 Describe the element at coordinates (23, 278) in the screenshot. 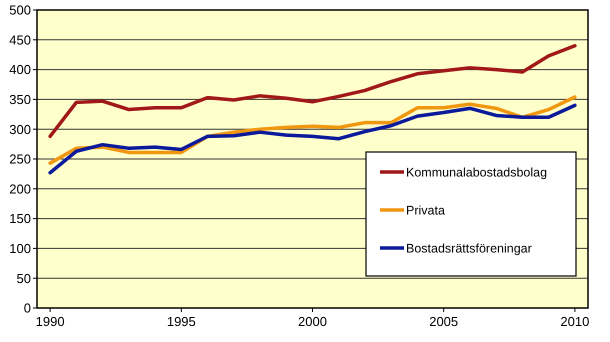

I see `y-tick-label: 50` at that location.